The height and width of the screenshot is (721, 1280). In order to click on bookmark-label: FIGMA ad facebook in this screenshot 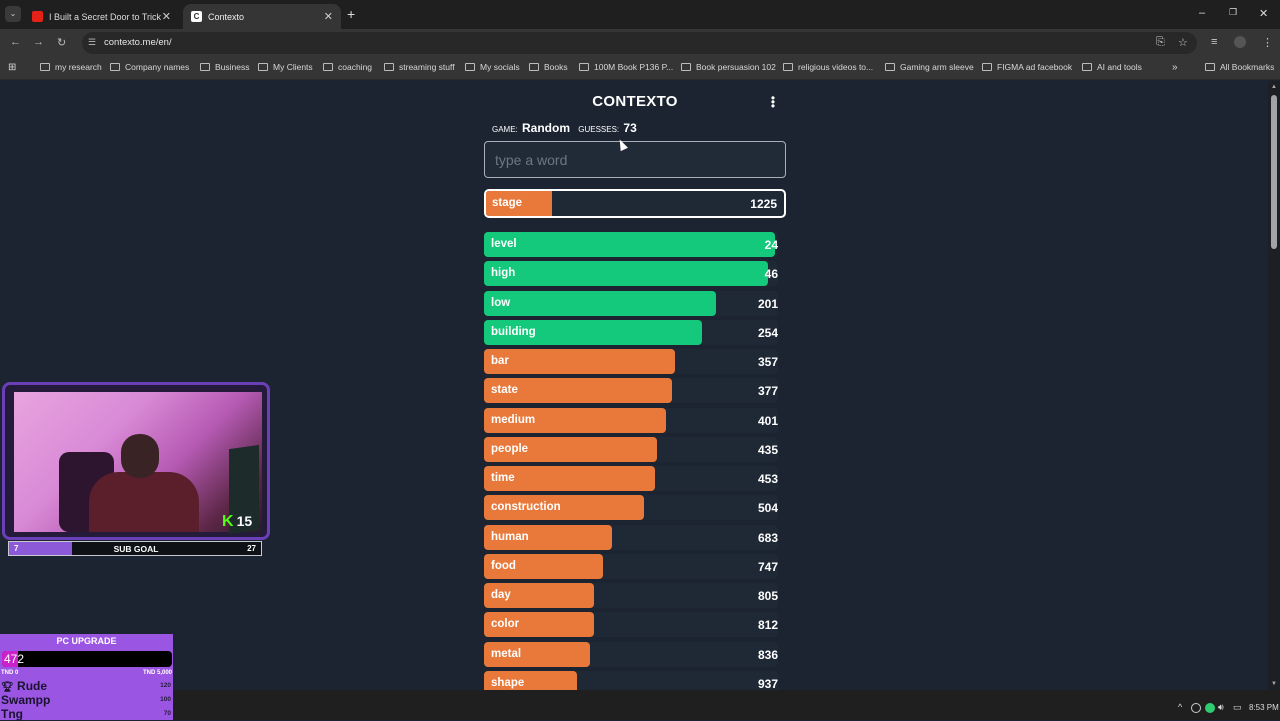, I will do `click(1035, 67)`.